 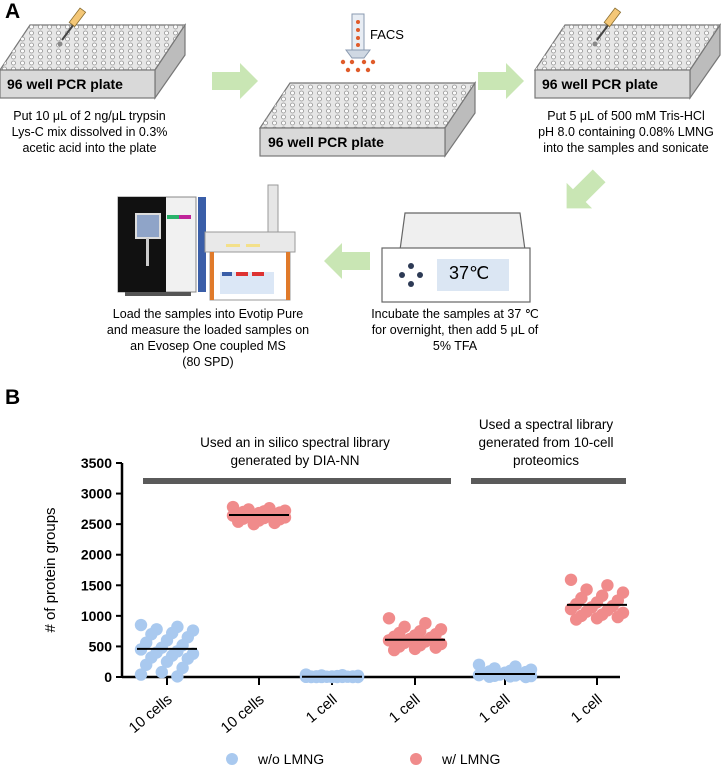 I want to click on step4-line1: Incubate the samples at 37 ℃, so click(x=455, y=314).